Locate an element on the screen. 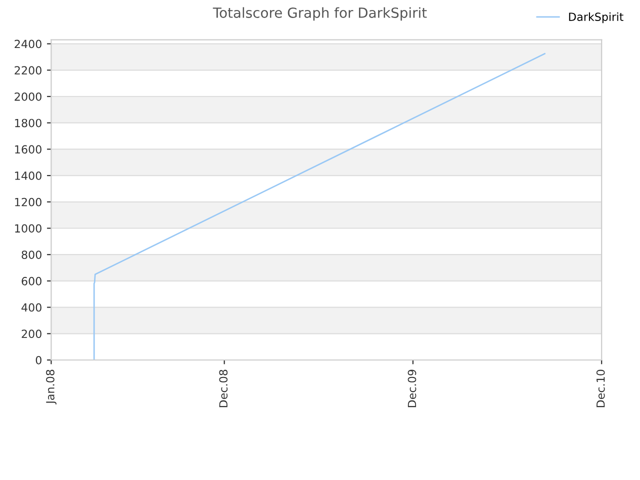  y-tick-label: 2000 is located at coordinates (28, 96).